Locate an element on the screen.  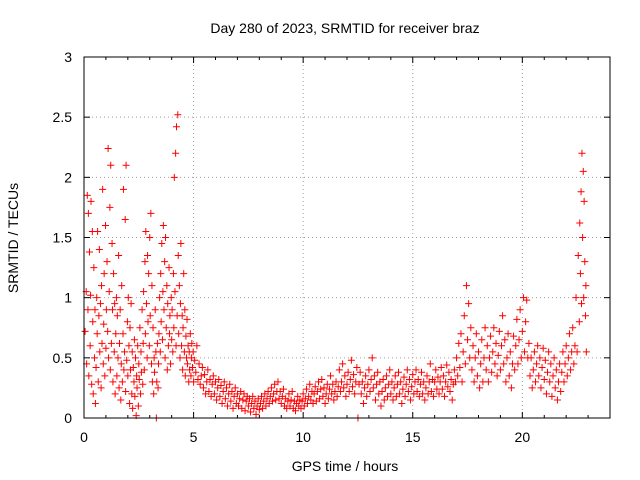
x-tick-label: 15 is located at coordinates (413, 437).